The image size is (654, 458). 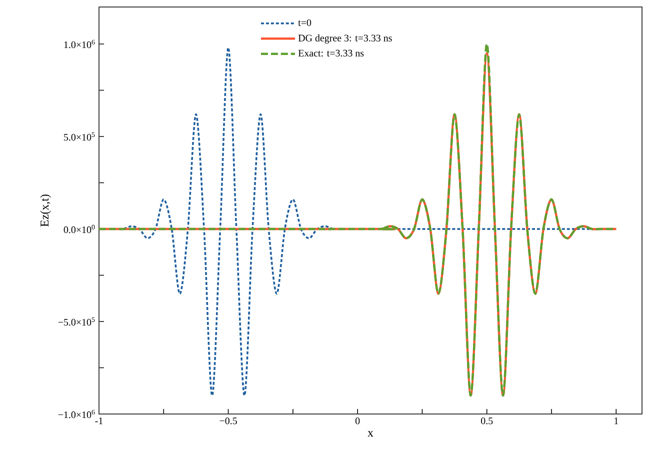 What do you see at coordinates (76, 321) in the screenshot?
I see `y-tick-label: −5.0×10$^{5}$` at bounding box center [76, 321].